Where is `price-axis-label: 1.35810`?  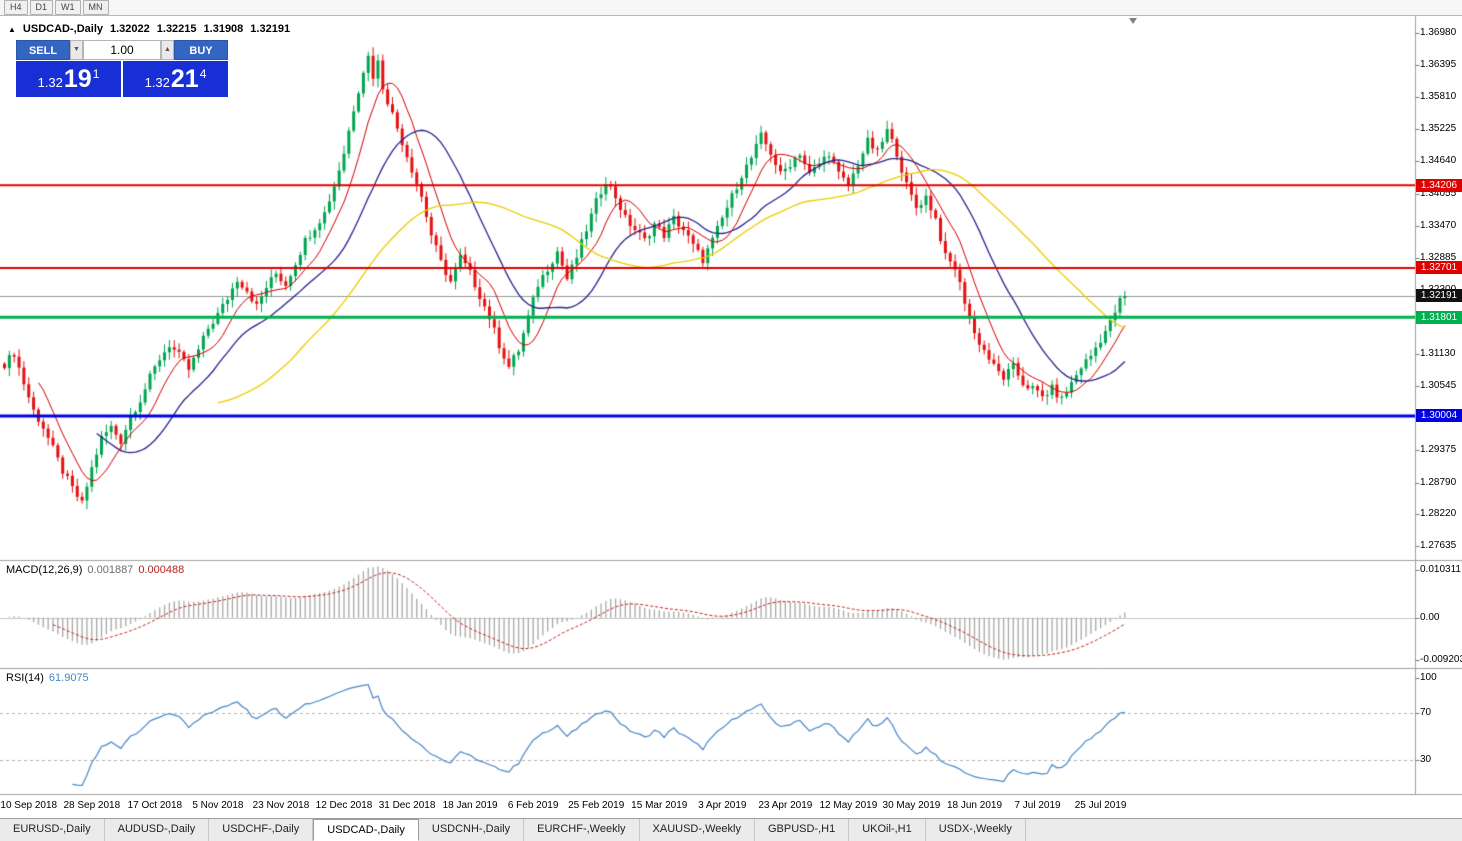 price-axis-label: 1.35810 is located at coordinates (1438, 97).